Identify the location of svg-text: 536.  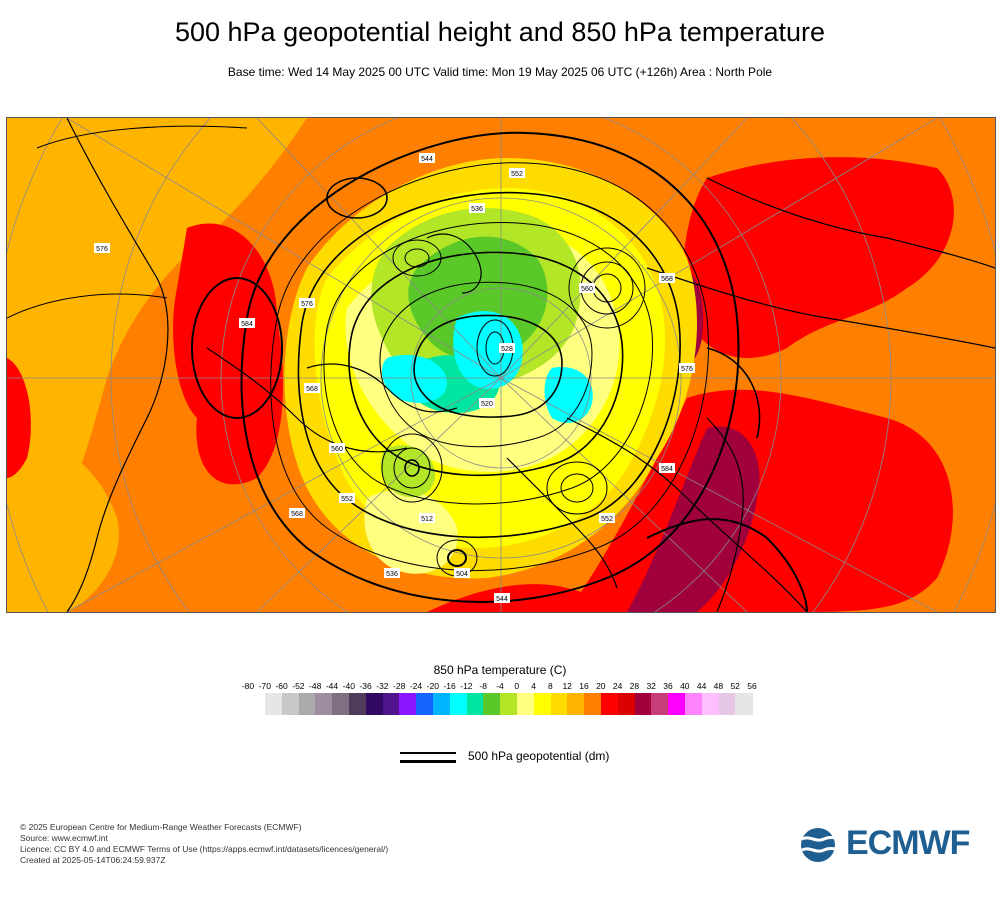
(477, 209).